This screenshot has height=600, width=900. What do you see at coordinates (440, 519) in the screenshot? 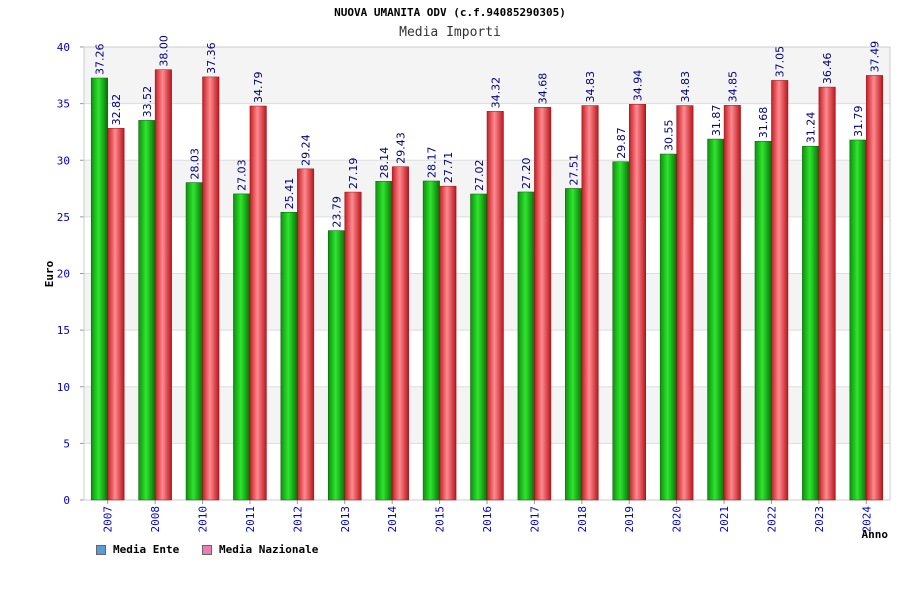
I see `x-tick-label: 2015` at bounding box center [440, 519].